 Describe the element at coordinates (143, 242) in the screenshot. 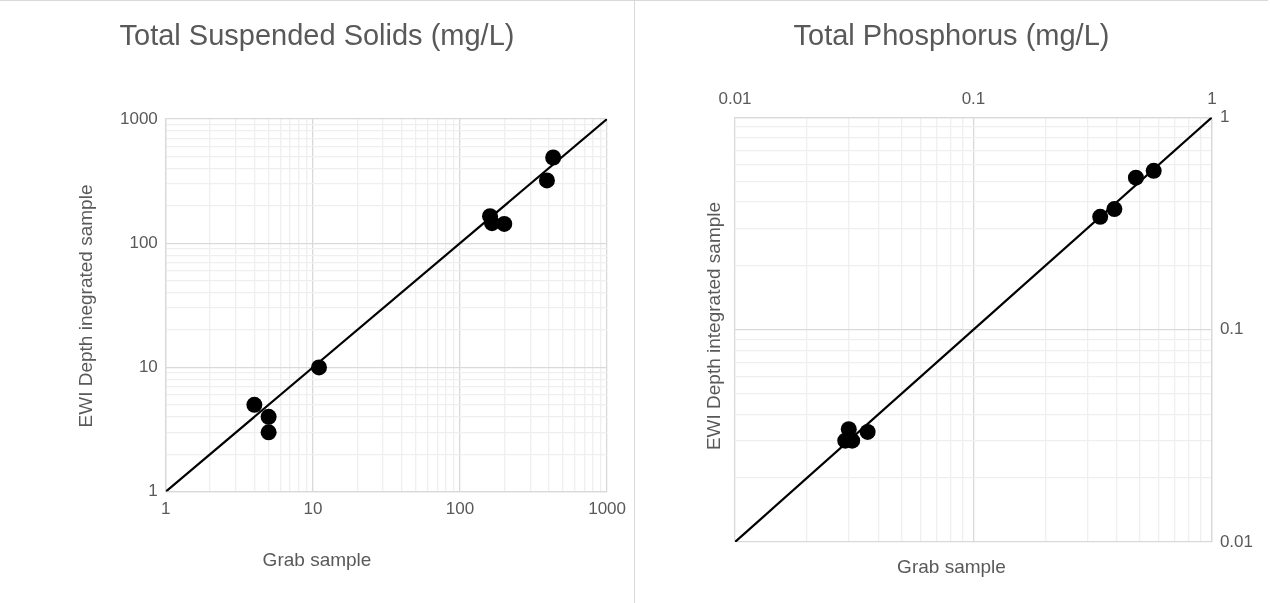

I see `y-tick-label: 100` at that location.